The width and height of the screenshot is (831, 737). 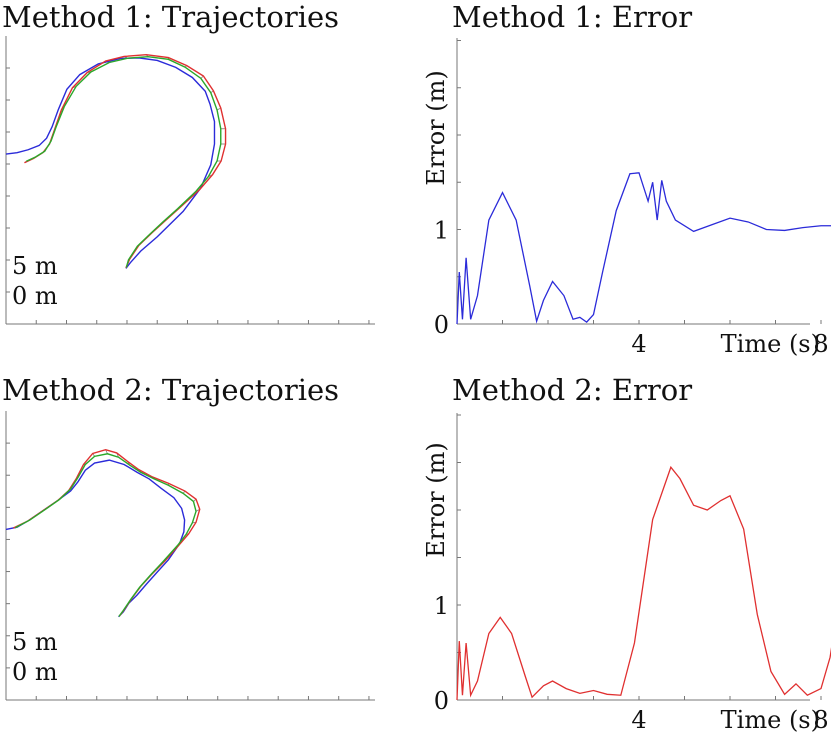 I want to click on chart-title-method1-error: Method 1: Error, so click(x=572, y=17).